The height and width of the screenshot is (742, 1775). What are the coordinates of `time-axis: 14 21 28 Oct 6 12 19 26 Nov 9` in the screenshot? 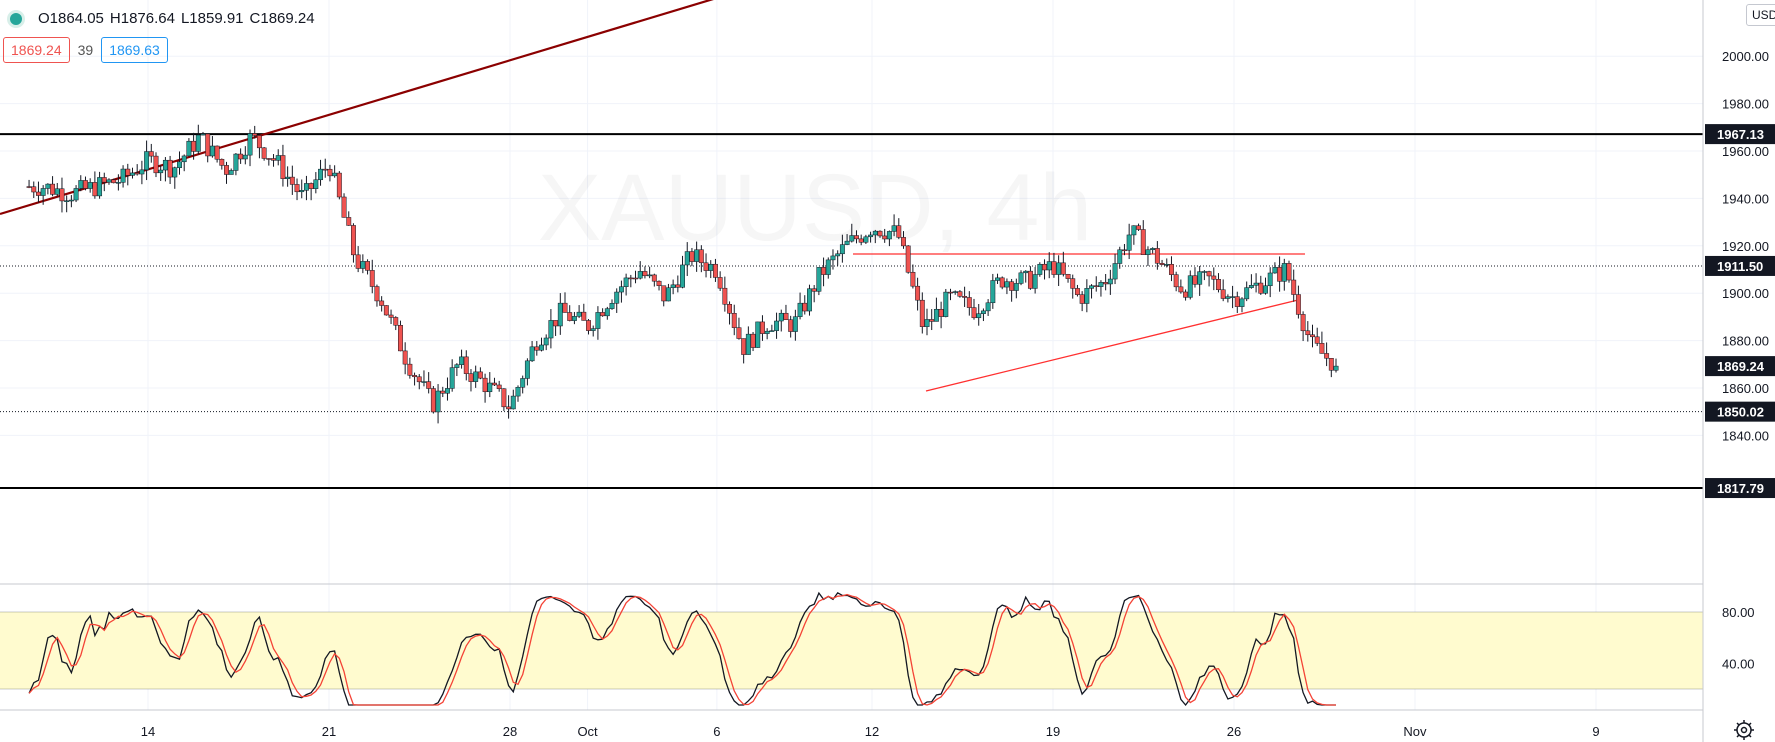 It's located at (870, 731).